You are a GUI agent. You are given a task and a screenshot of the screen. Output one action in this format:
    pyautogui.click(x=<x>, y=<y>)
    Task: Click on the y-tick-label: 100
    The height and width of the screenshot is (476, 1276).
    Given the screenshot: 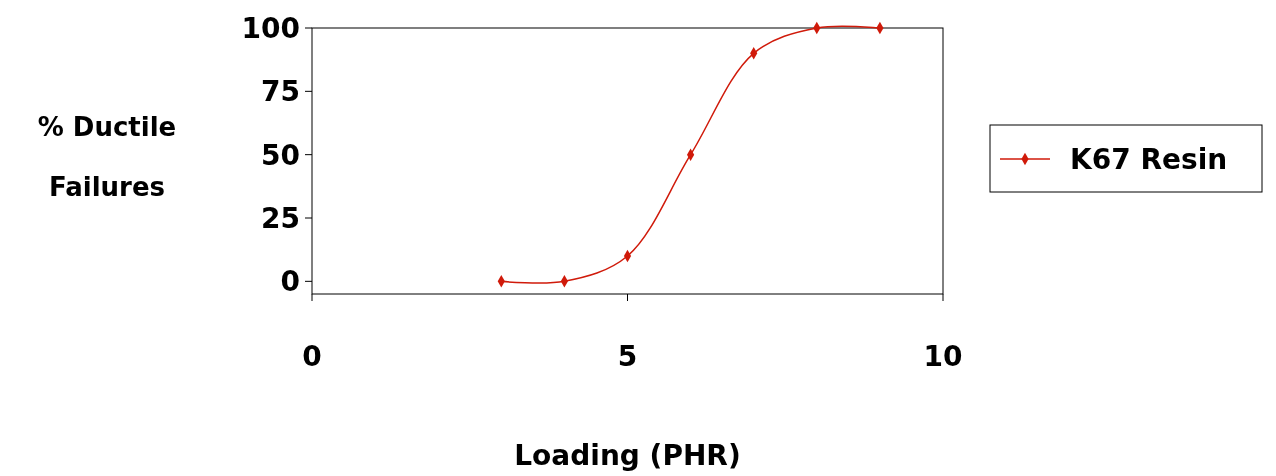 What is the action you would take?
    pyautogui.click(x=270, y=28)
    